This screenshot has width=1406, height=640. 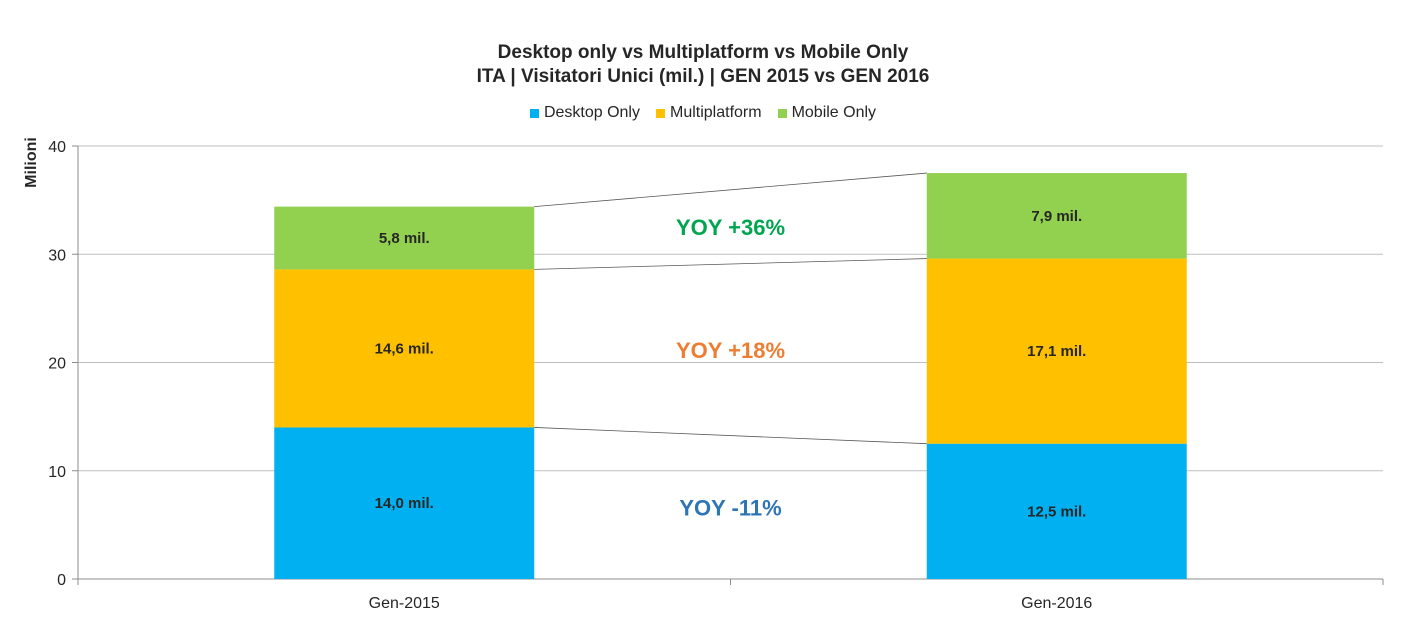 I want to click on x-tick-label: Gen-2015, so click(x=404, y=603).